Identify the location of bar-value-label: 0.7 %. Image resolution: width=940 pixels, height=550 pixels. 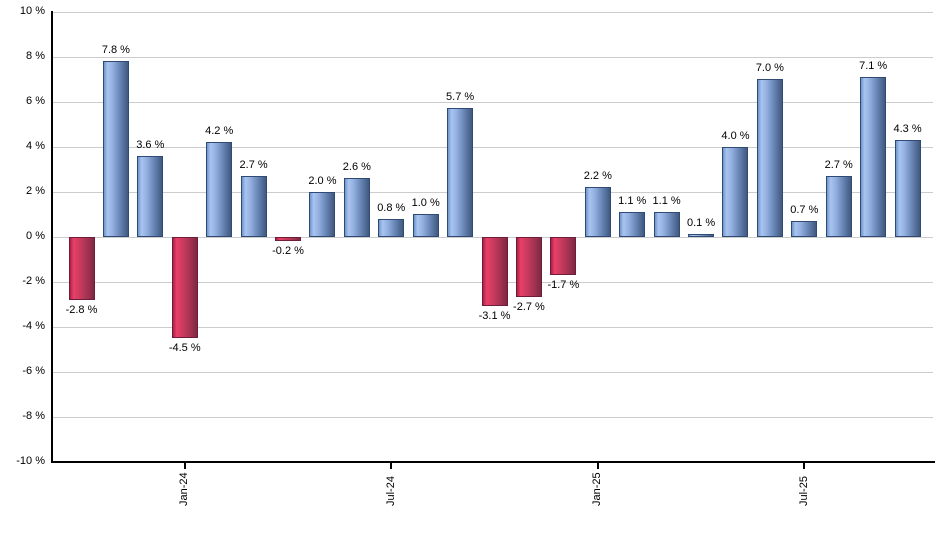
(804, 209).